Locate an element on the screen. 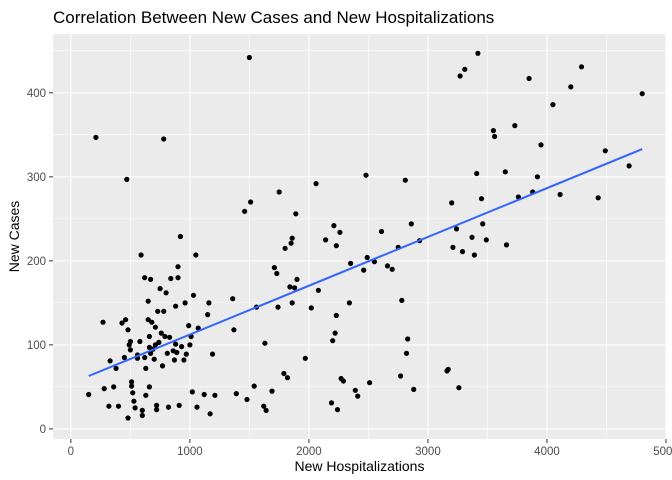 This screenshot has height=480, width=672. y-tick-label: 200 is located at coordinates (36, 262).